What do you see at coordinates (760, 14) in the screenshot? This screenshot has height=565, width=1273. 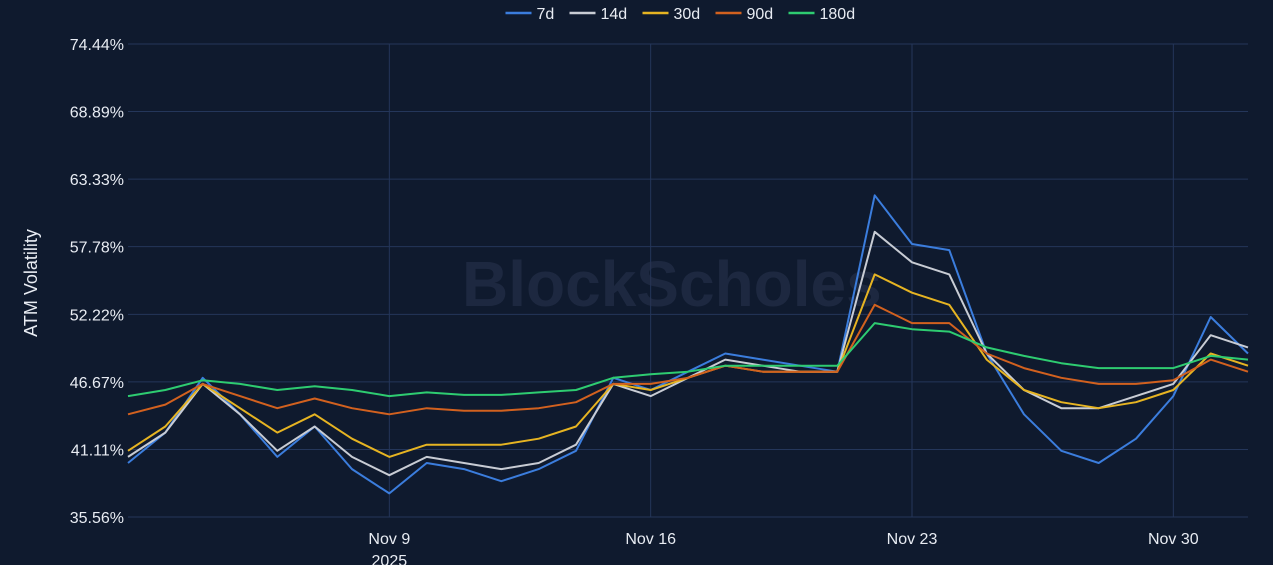 I see `legend-label-90d: 90d` at bounding box center [760, 14].